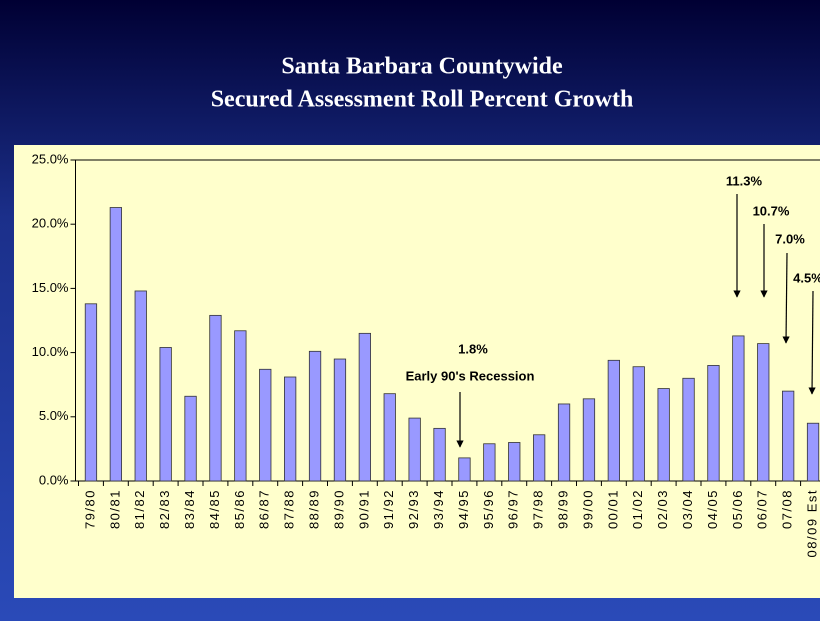 The width and height of the screenshot is (820, 621). Describe the element at coordinates (811, 523) in the screenshot. I see `x-tick-label: 08/09 Est` at that location.